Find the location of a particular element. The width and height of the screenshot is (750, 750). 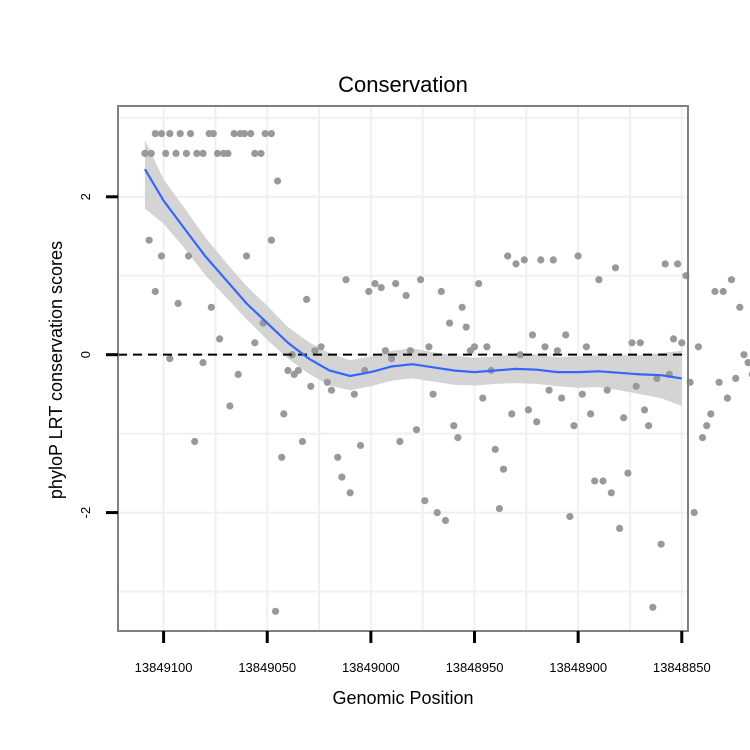

y-axis-label: phyloP LRT conservation scores is located at coordinates (56, 370).